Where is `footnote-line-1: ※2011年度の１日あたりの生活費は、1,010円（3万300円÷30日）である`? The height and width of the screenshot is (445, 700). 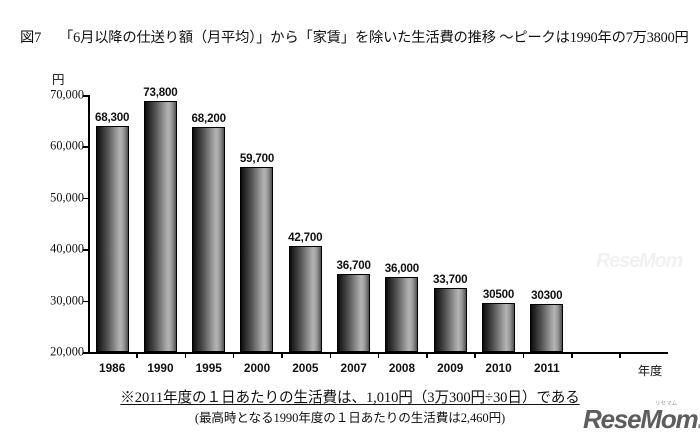
footnote-line-1: ※2011年度の１日あたりの生活費は、1,010円（3万300円÷30日）である is located at coordinates (350, 398).